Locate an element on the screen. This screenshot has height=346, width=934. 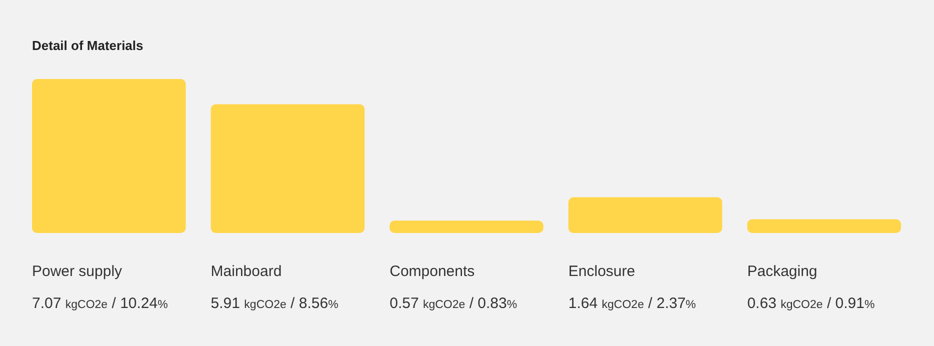
data-label: 0.63 kgCO2e / 0.91% is located at coordinates (811, 303).